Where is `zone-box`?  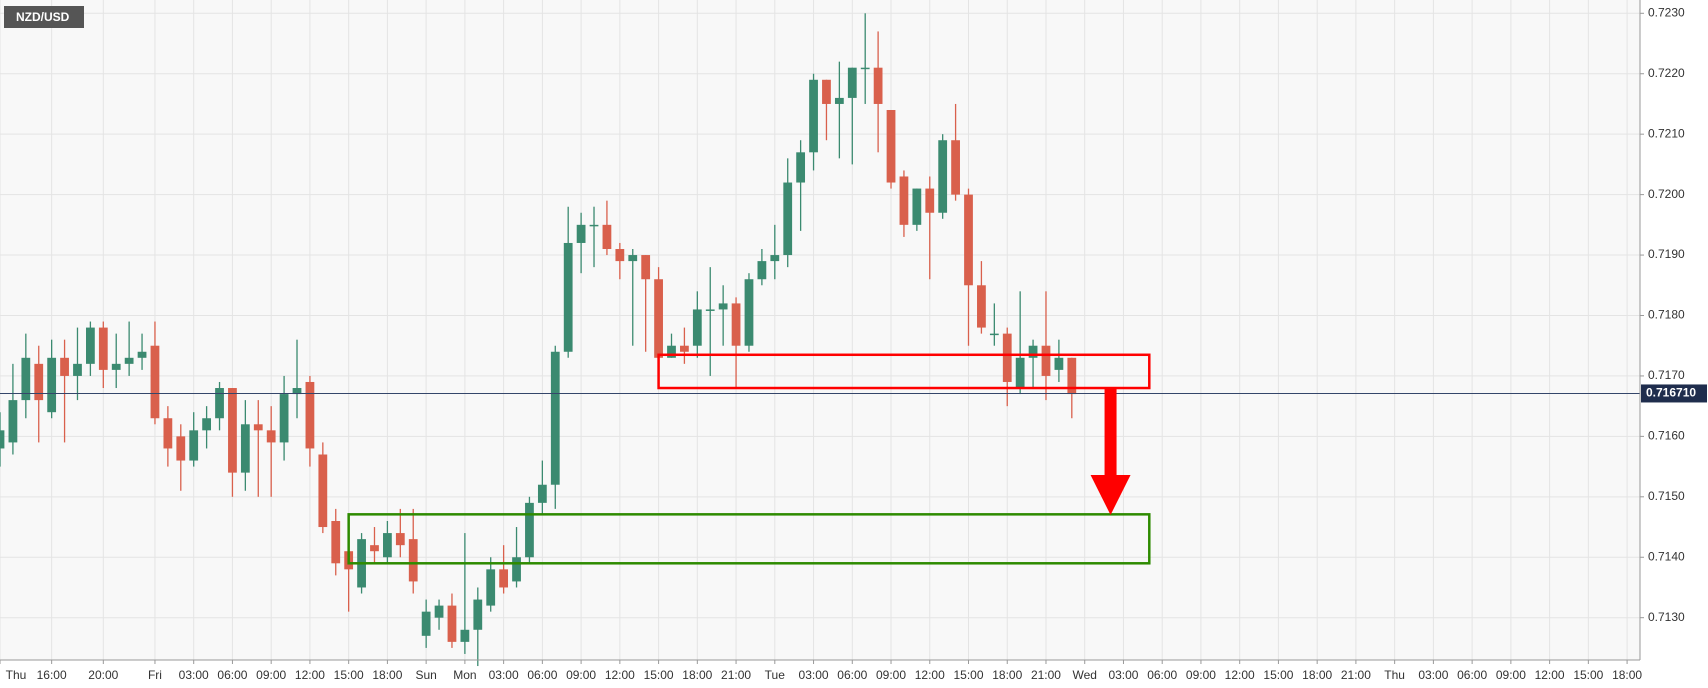
zone-box is located at coordinates (904, 371).